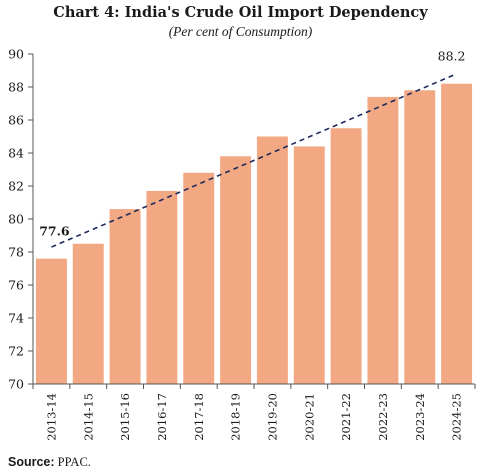 The image size is (481, 475). I want to click on x-tick-label-2018-19: 2018-19, so click(236, 417).